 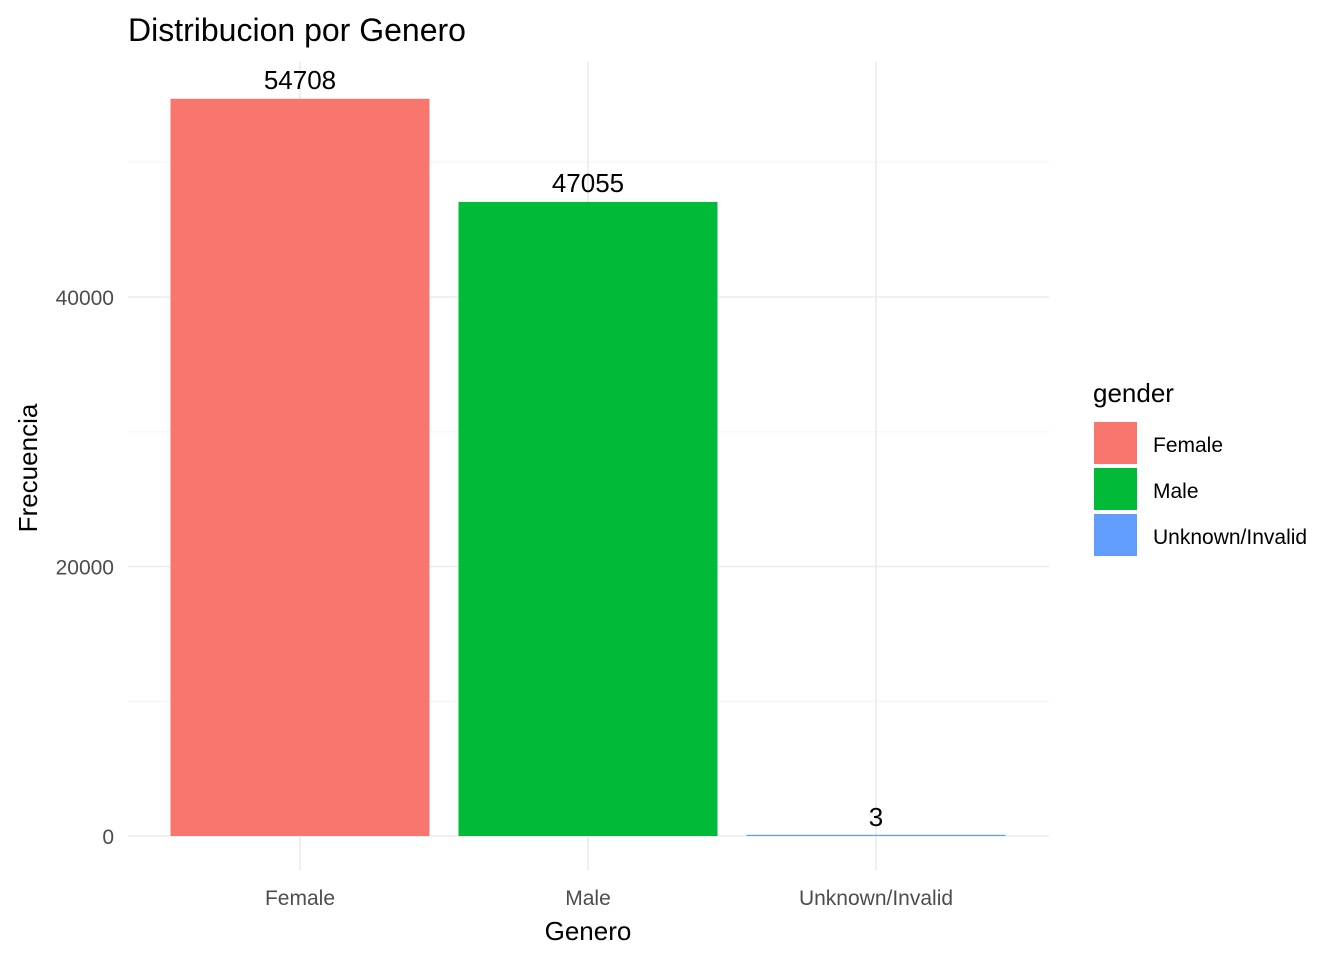 What do you see at coordinates (876, 835) in the screenshot?
I see `bar-unknown-invalid` at bounding box center [876, 835].